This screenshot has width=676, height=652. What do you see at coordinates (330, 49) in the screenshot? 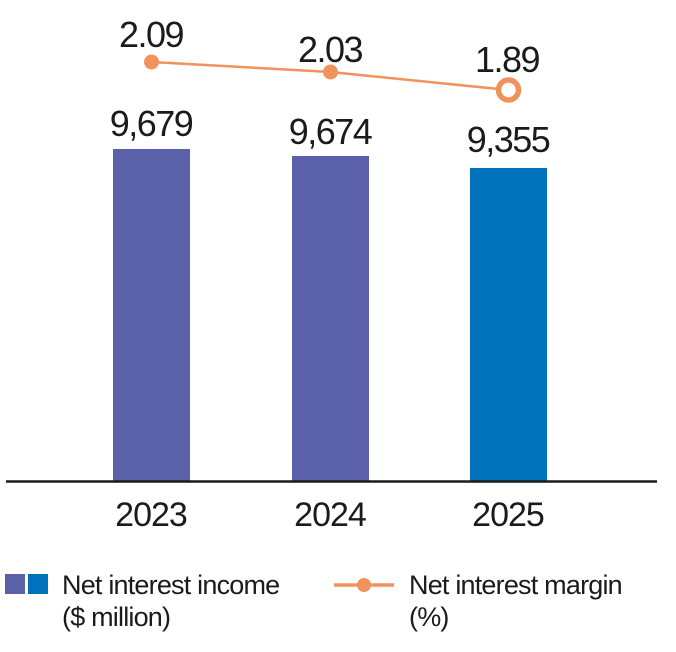
I see `margin-value-label-2024: 2.03` at bounding box center [330, 49].